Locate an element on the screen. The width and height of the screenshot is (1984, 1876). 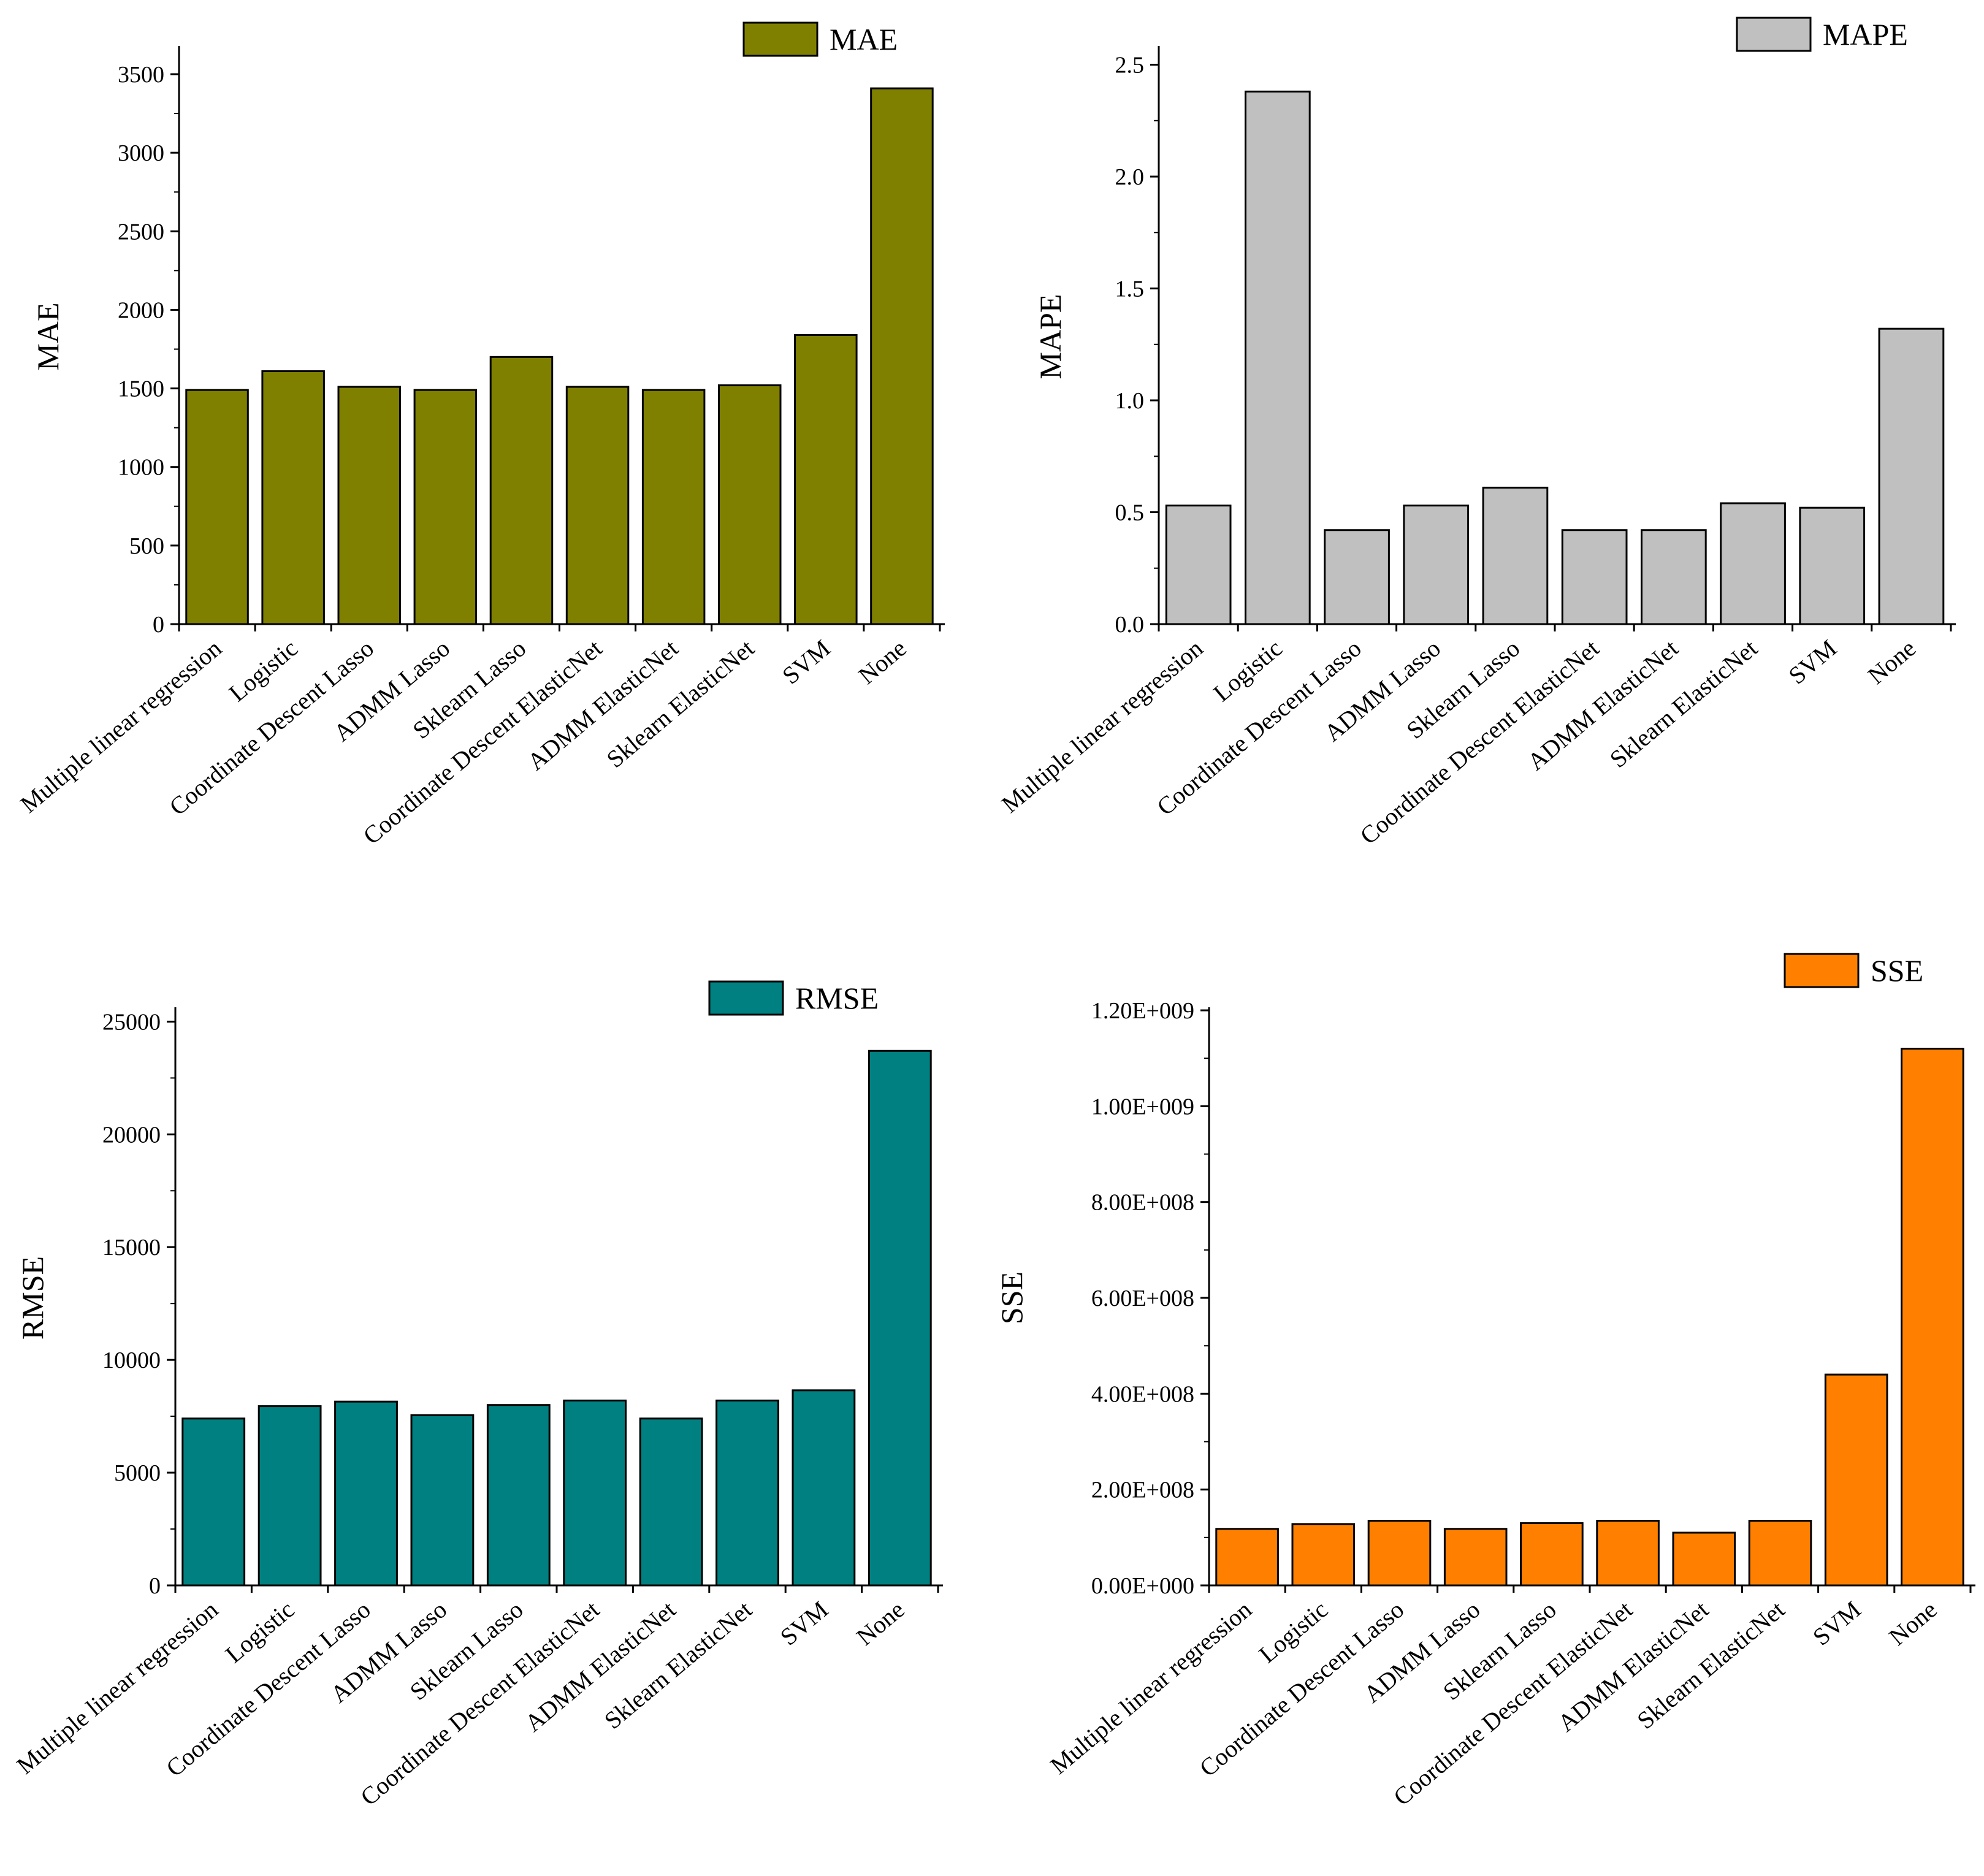
y-tick-label-rmse-1: 5000 is located at coordinates (137, 1473).